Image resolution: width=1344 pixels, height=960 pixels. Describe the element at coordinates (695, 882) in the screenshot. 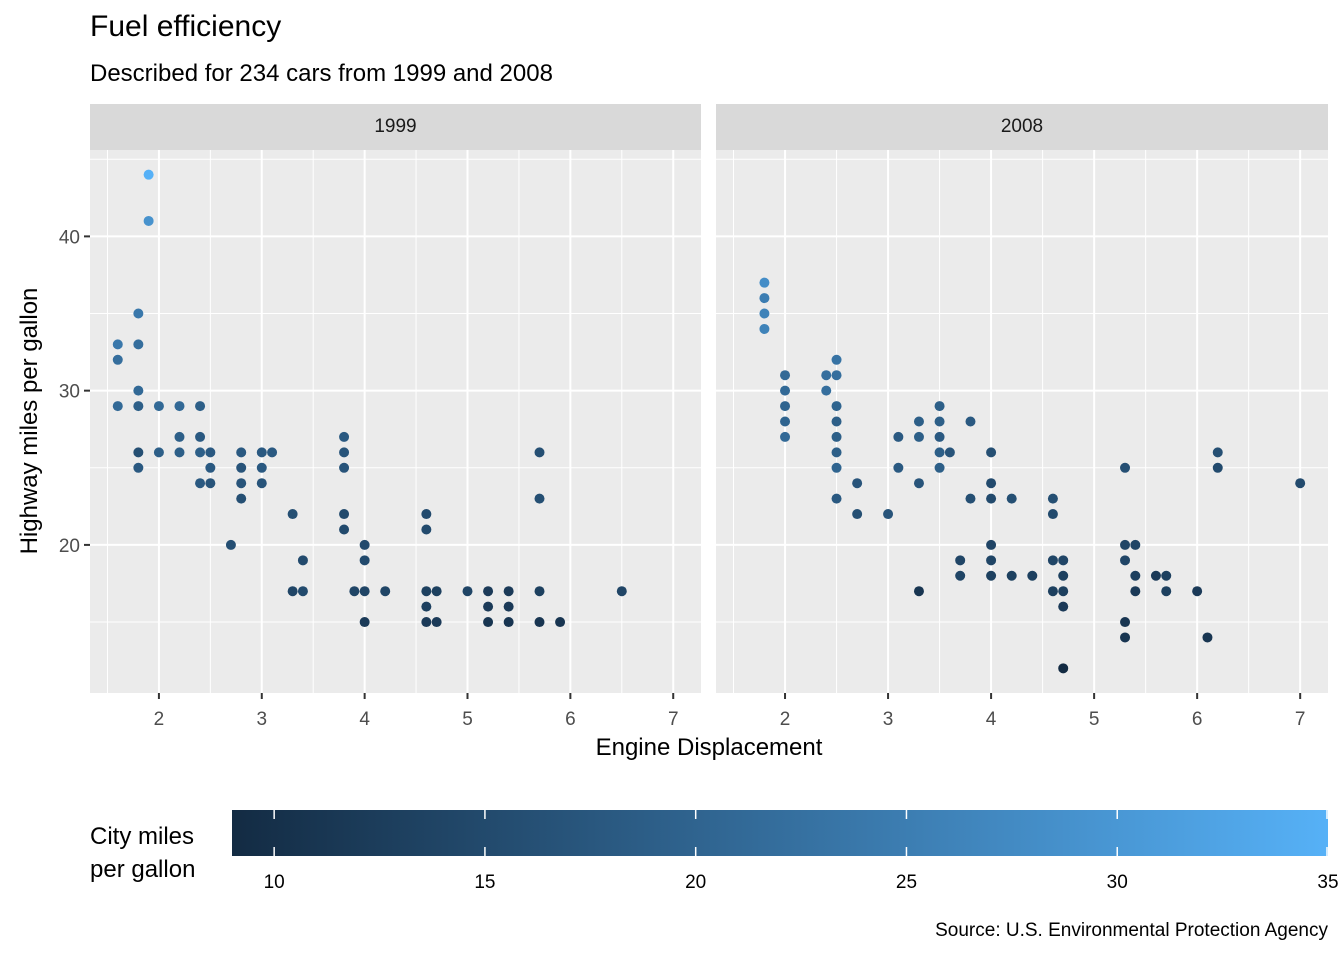

I see `colorbar-tick-label: 20` at that location.